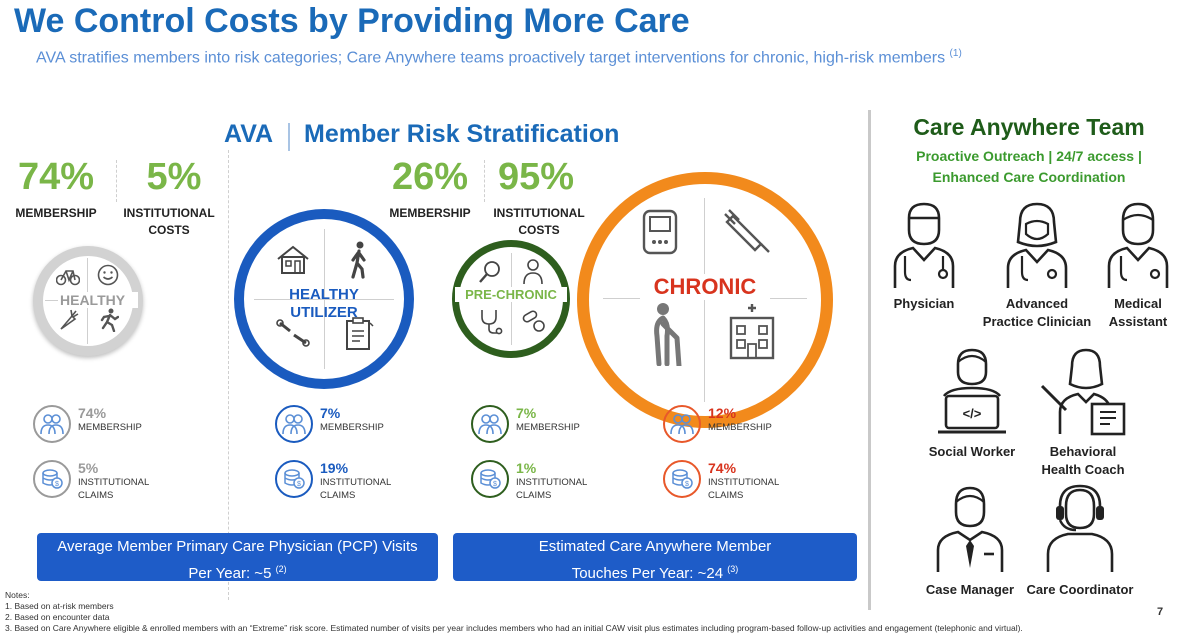 The width and height of the screenshot is (1181, 636). I want to click on running-icon, so click(109, 320).